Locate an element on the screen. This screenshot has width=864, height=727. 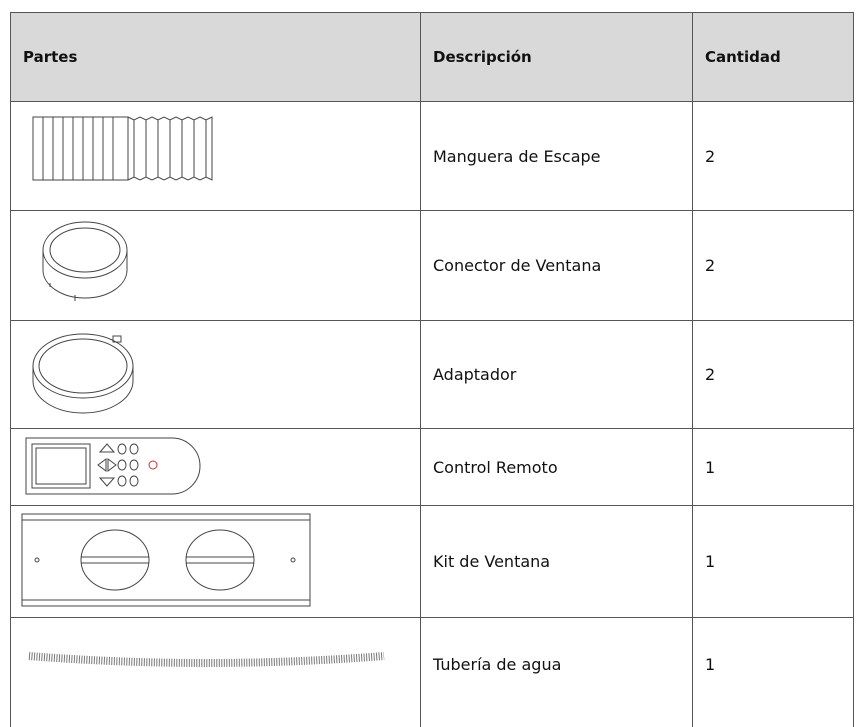
window-kit-icon is located at coordinates (166, 560).